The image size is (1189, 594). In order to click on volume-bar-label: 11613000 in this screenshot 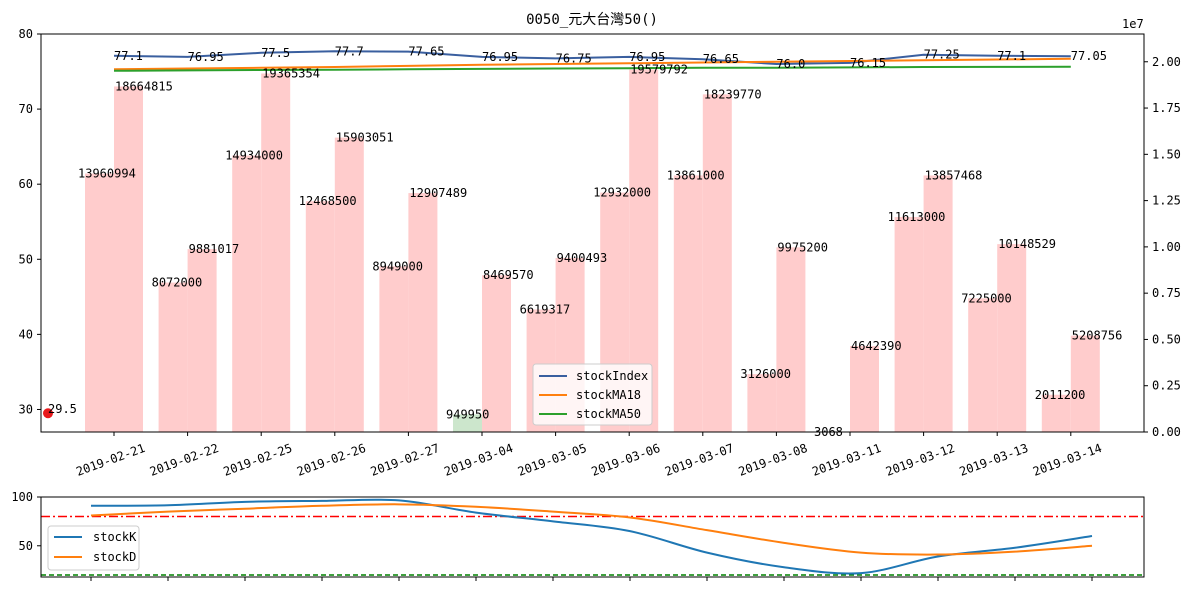, I will do `click(917, 217)`.